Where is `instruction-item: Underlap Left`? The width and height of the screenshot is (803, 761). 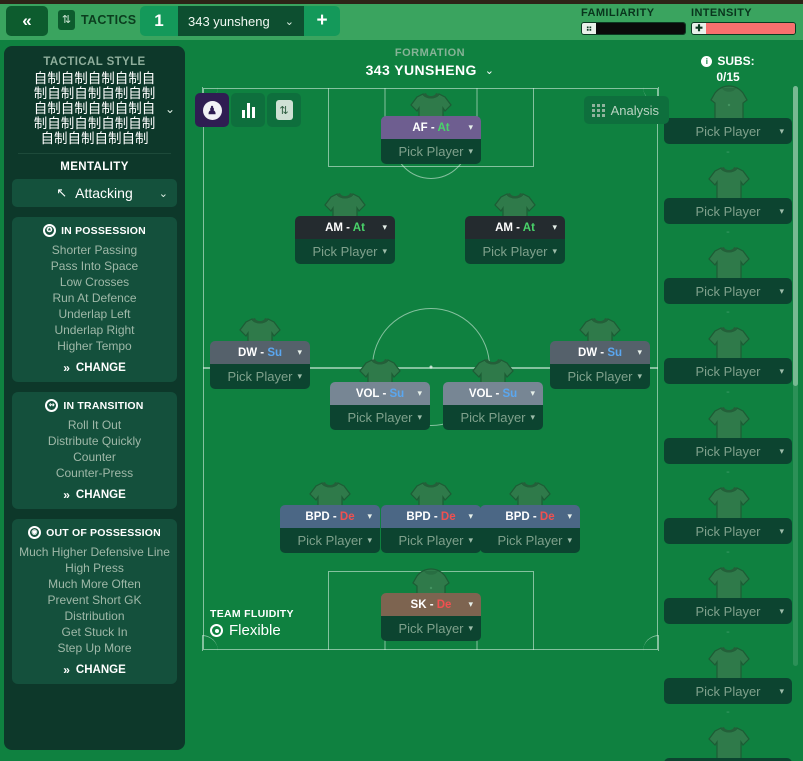
instruction-item: Underlap Left is located at coordinates (94, 314).